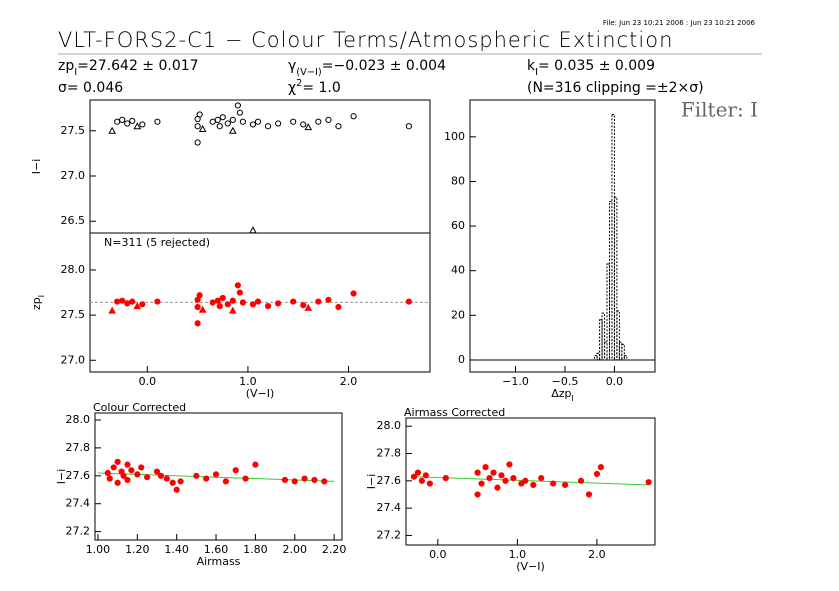  I want to click on stat-text: zp, so click(66, 66).